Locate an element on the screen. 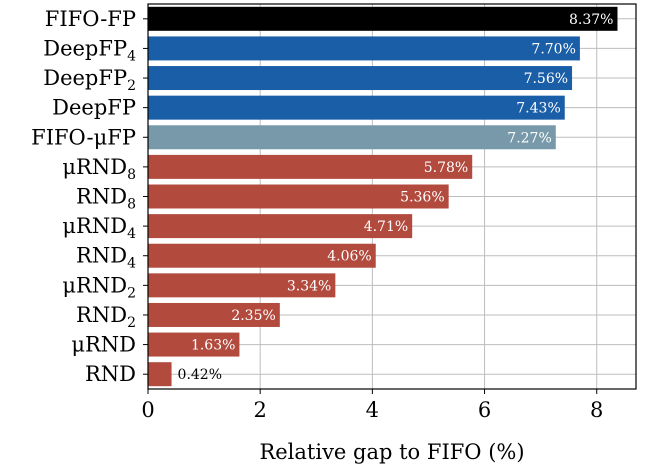 The height and width of the screenshot is (474, 649). x-axis-title: Relative gap to FIFO (%) is located at coordinates (391, 452).